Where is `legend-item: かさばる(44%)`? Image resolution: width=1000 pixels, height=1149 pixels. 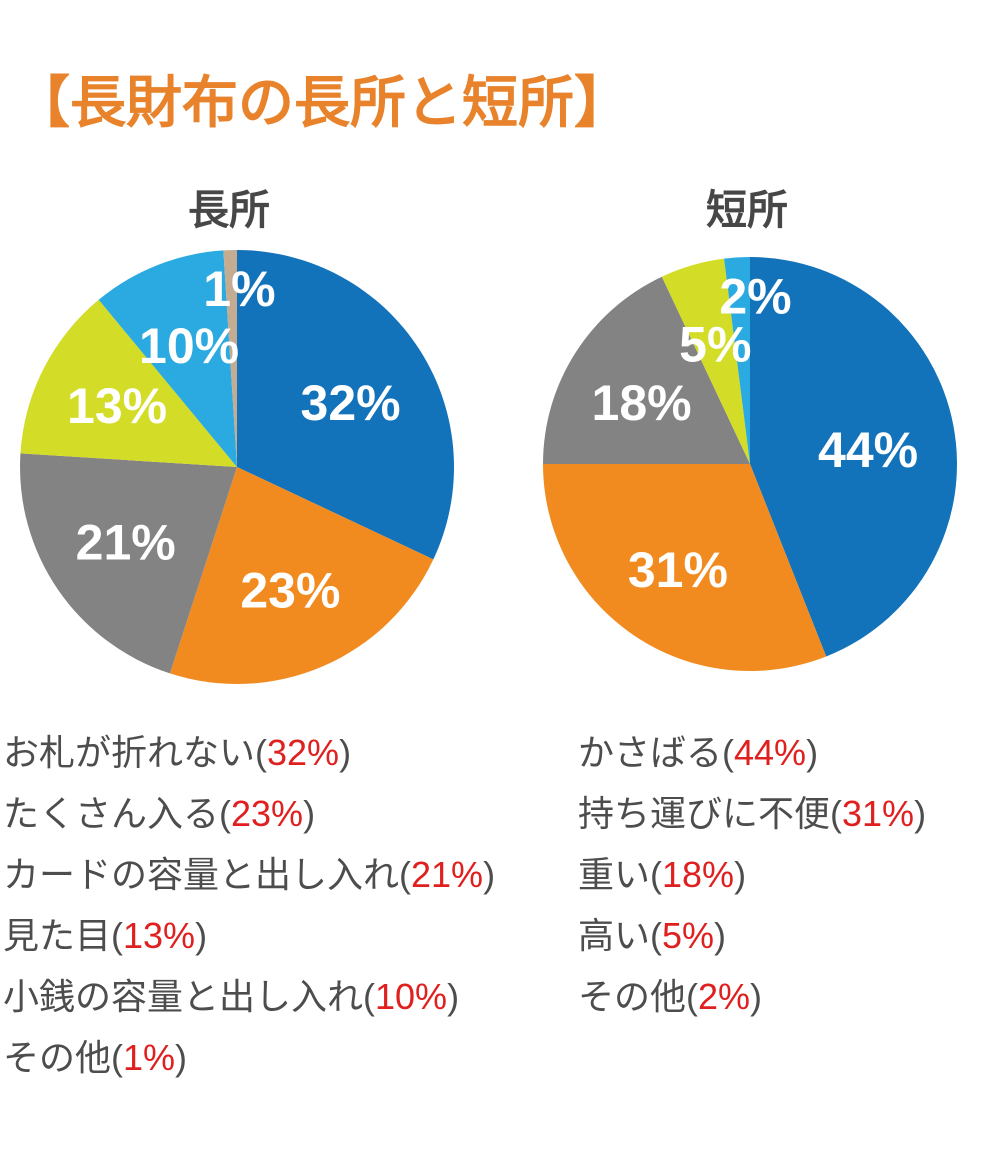
legend-item: かさばる(44%) is located at coordinates (752, 752).